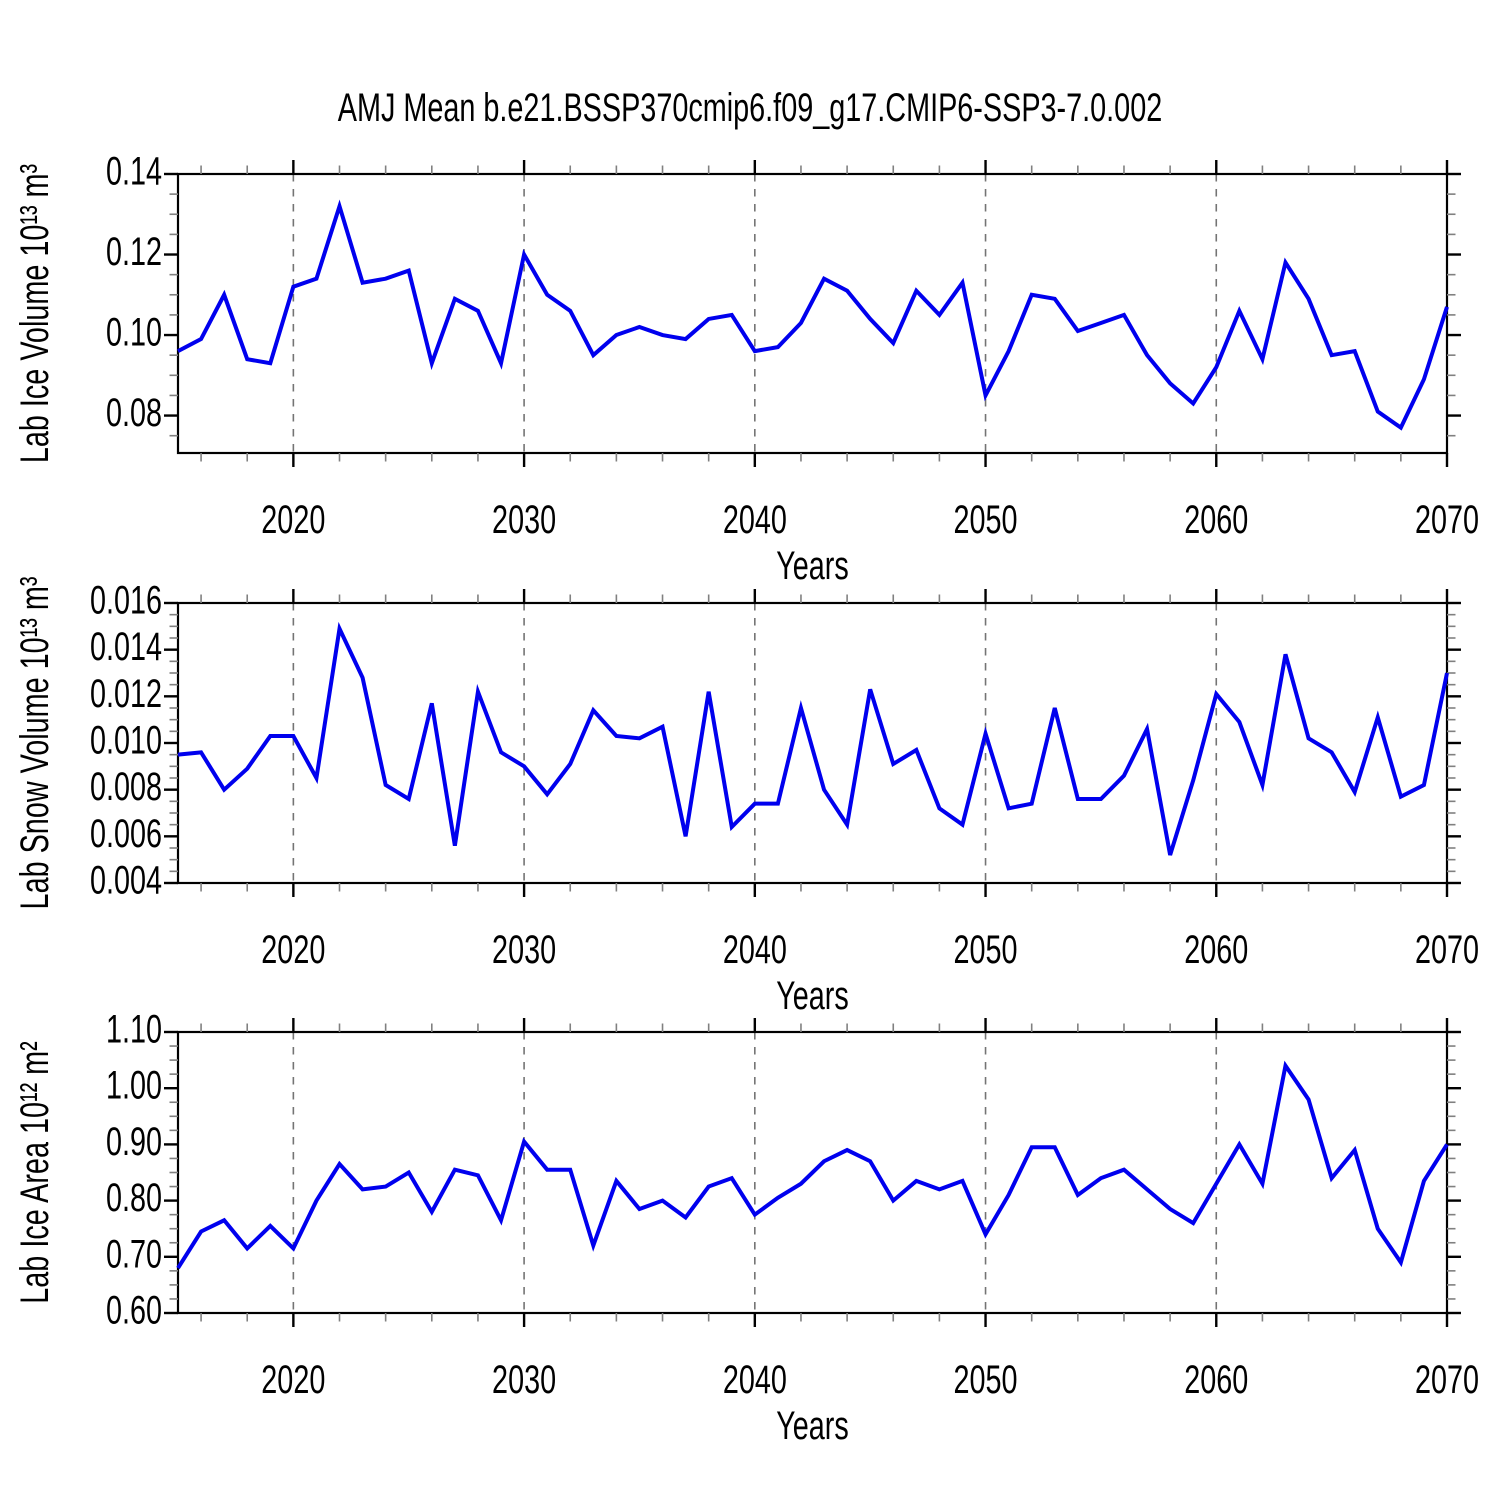 Image resolution: width=1500 pixels, height=1500 pixels. What do you see at coordinates (126, 693) in the screenshot?
I see `y-tick-label: 0.012` at bounding box center [126, 693].